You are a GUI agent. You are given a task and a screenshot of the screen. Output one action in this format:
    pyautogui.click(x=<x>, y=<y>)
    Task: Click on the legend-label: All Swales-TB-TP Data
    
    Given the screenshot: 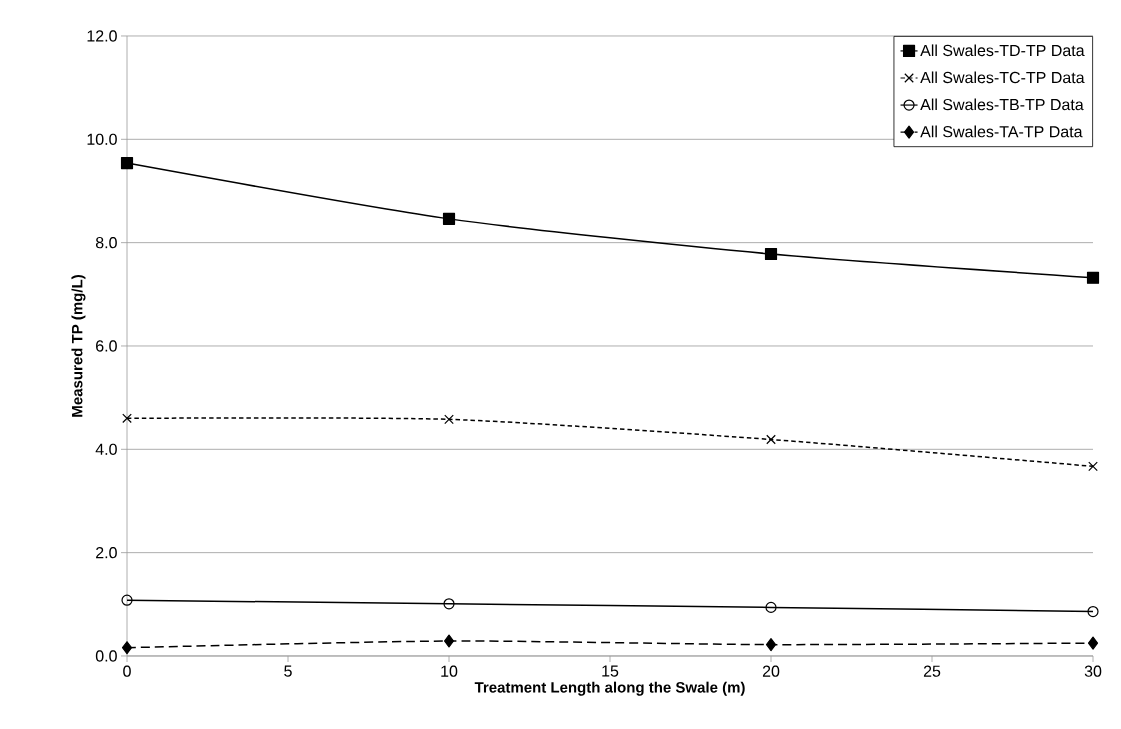 What is the action you would take?
    pyautogui.click(x=1002, y=104)
    